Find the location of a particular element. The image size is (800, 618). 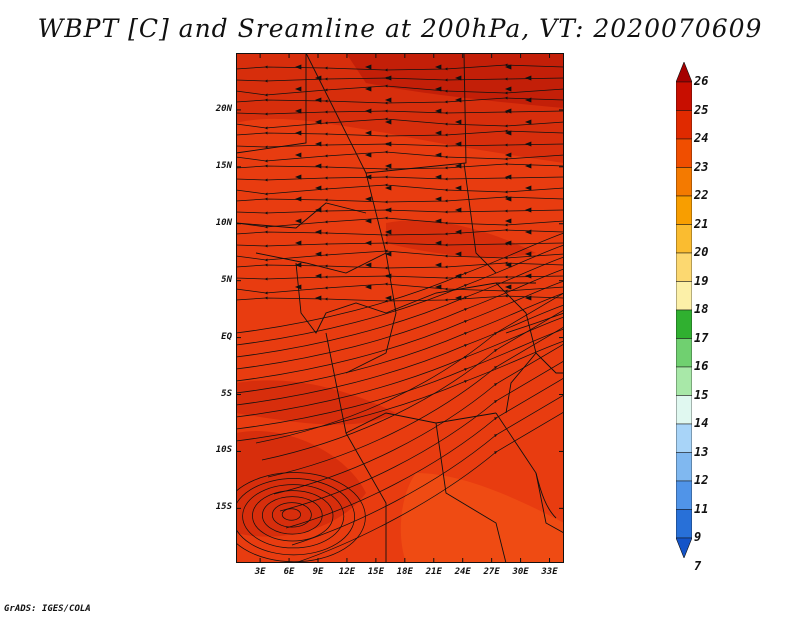

colorbar-label: 9 is located at coordinates (698, 537).